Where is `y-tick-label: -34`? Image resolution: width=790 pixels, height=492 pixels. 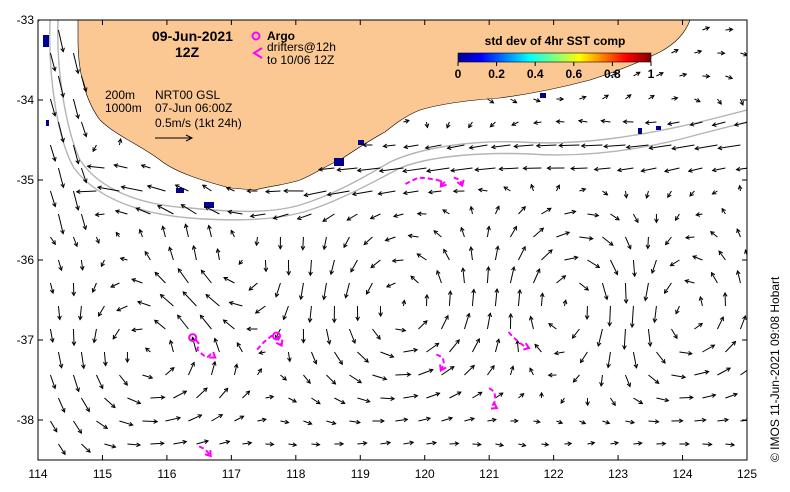
y-tick-label: -34 is located at coordinates (26, 100).